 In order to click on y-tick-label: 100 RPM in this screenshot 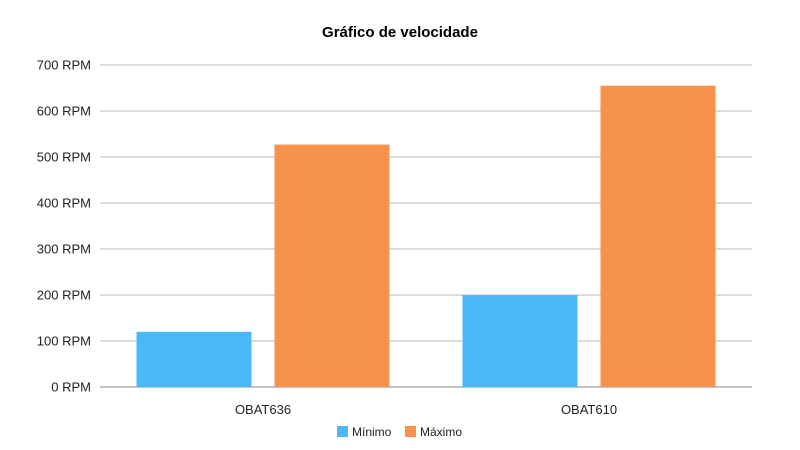, I will do `click(64, 341)`.